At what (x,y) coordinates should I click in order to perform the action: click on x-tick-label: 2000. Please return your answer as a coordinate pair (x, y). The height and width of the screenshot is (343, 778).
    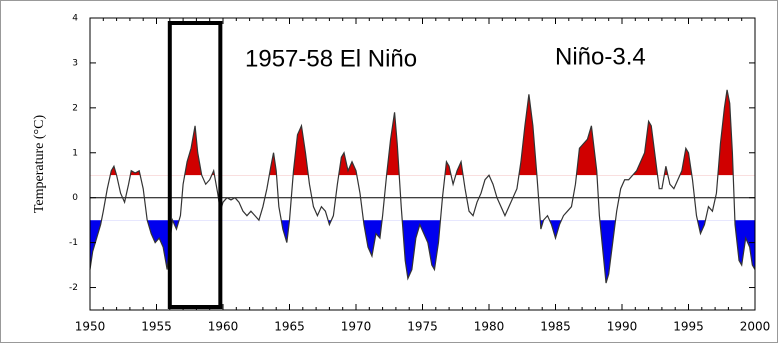
    Looking at the image, I should click on (755, 327).